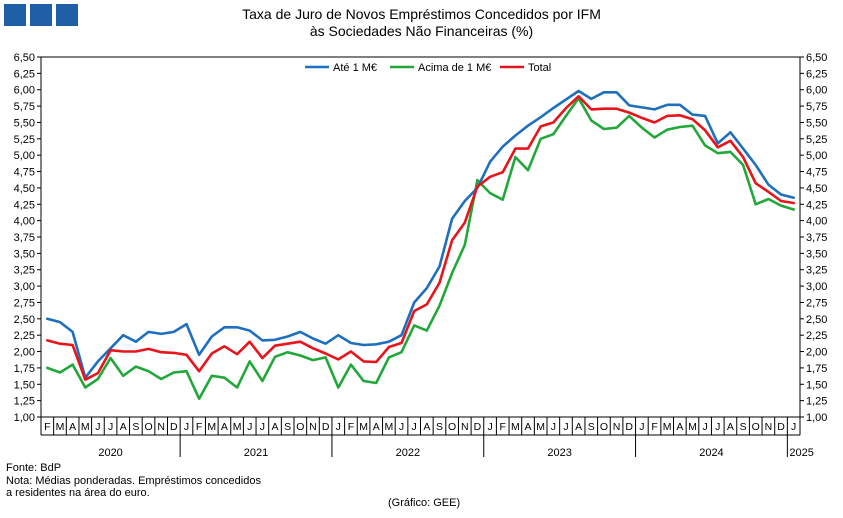 This screenshot has width=843, height=518. What do you see at coordinates (816, 173) in the screenshot?
I see `y-tick-label-right: 4,75` at bounding box center [816, 173].